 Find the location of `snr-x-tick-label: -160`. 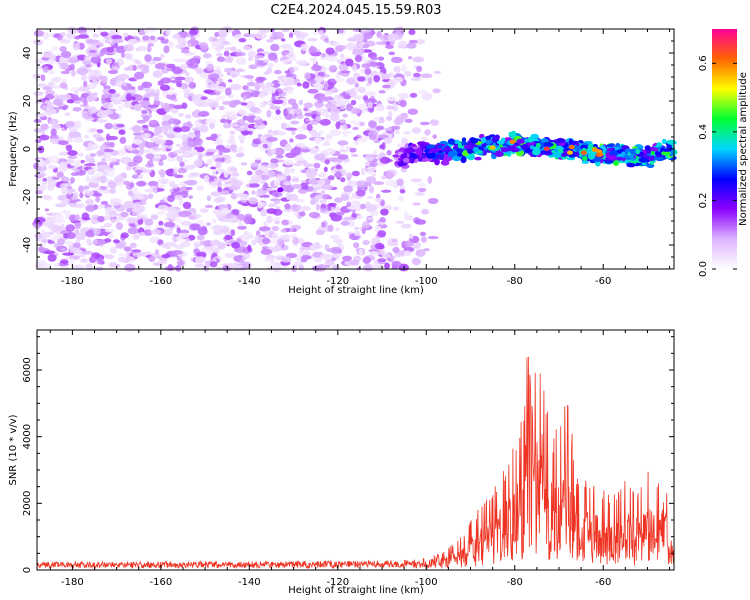

snr-x-tick-label: -160 is located at coordinates (161, 582).